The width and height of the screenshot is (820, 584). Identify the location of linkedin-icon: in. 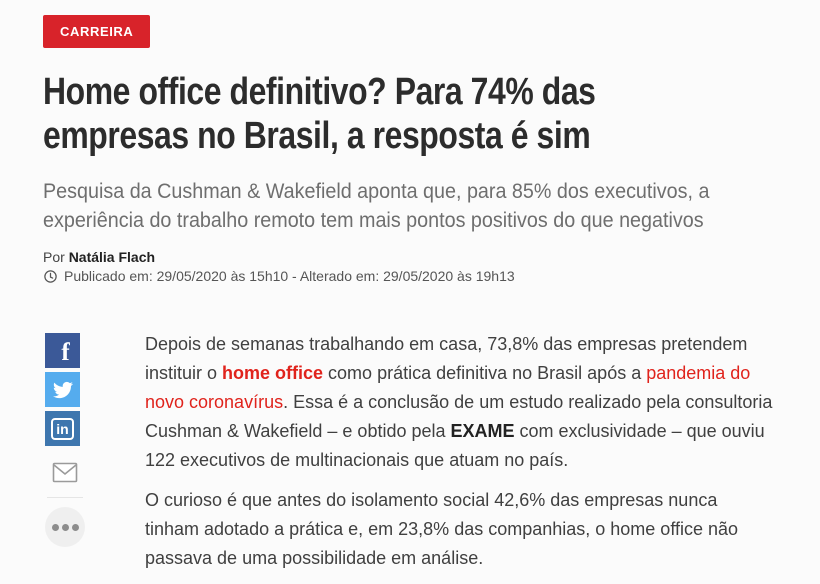
(62, 428).